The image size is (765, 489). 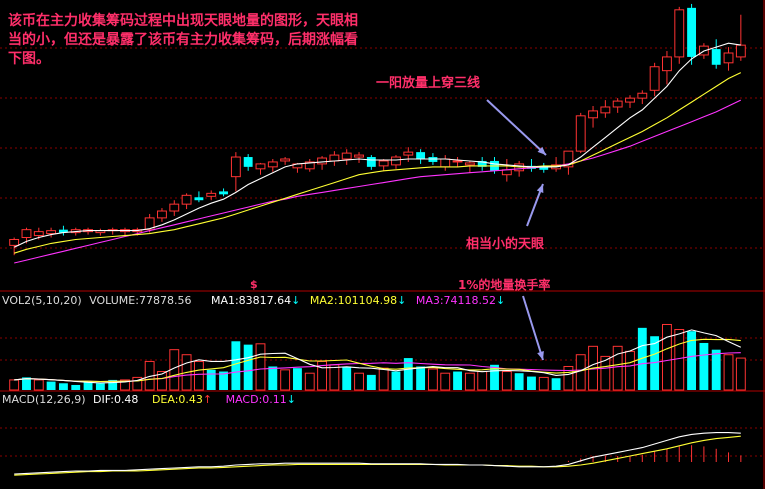 What do you see at coordinates (42, 300) in the screenshot?
I see `volume-indicator-name: VOL2(5,10,20)` at bounding box center [42, 300].